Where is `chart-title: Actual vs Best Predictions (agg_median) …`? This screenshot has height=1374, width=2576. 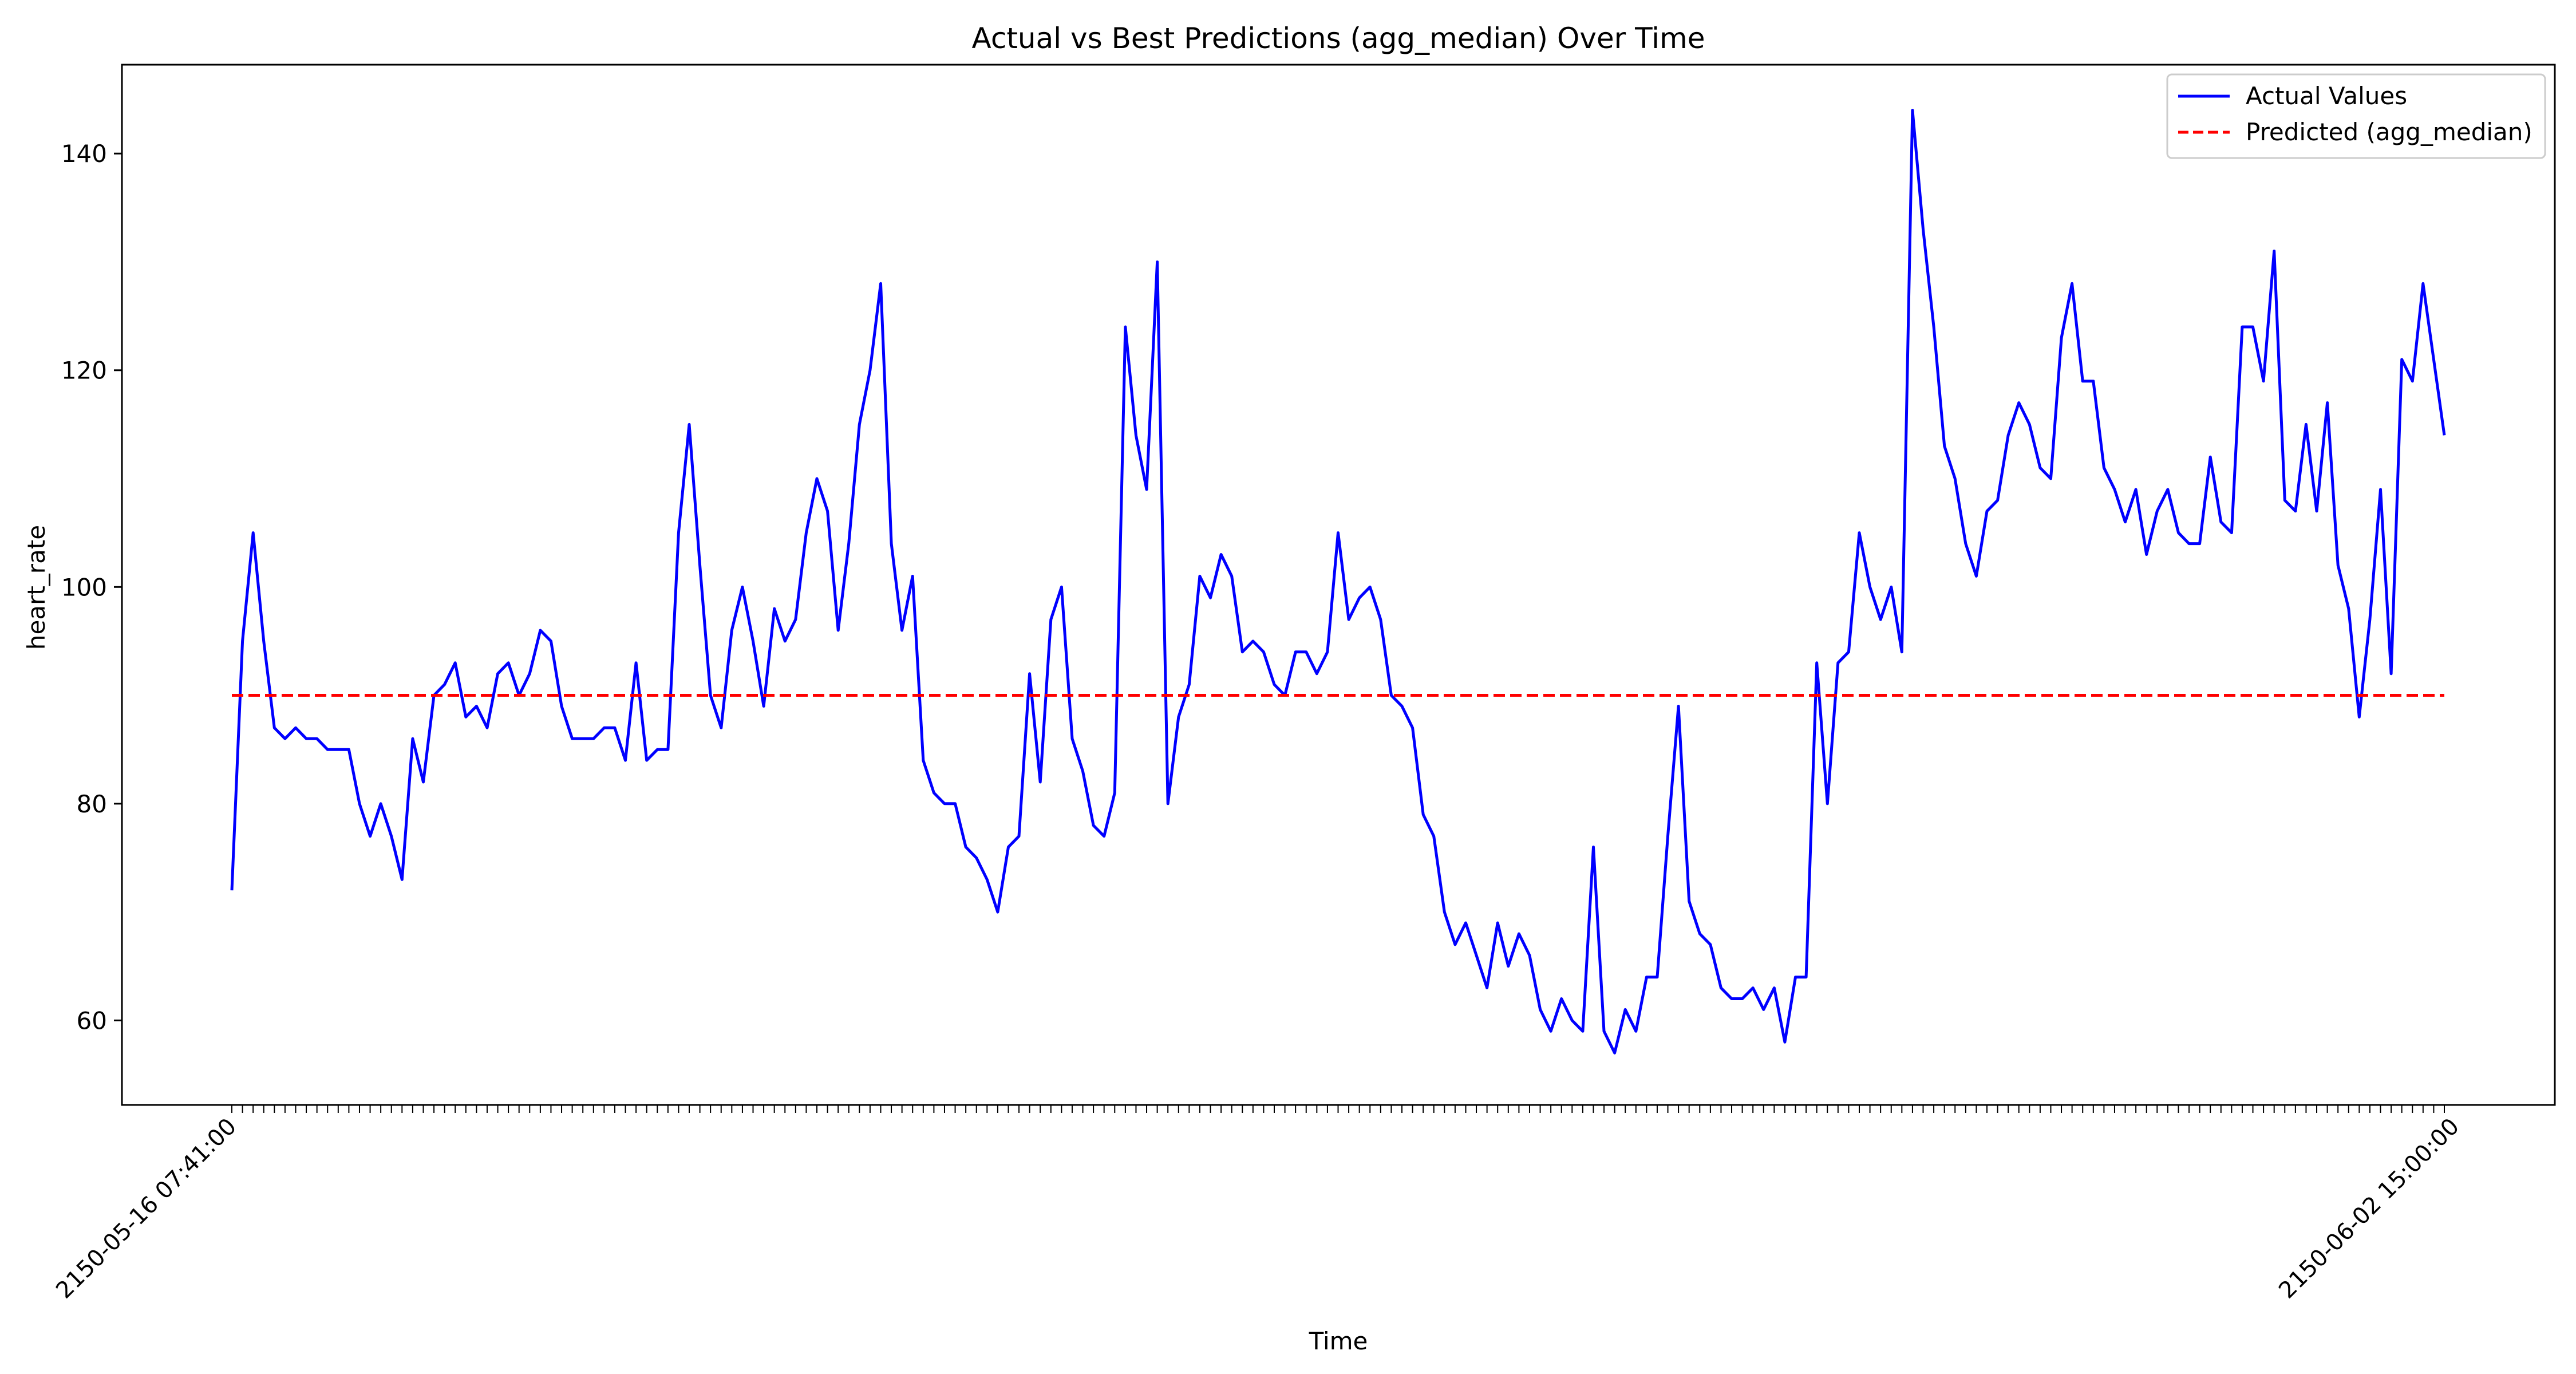 chart-title: Actual vs Best Predictions (agg_median) … is located at coordinates (1338, 38).